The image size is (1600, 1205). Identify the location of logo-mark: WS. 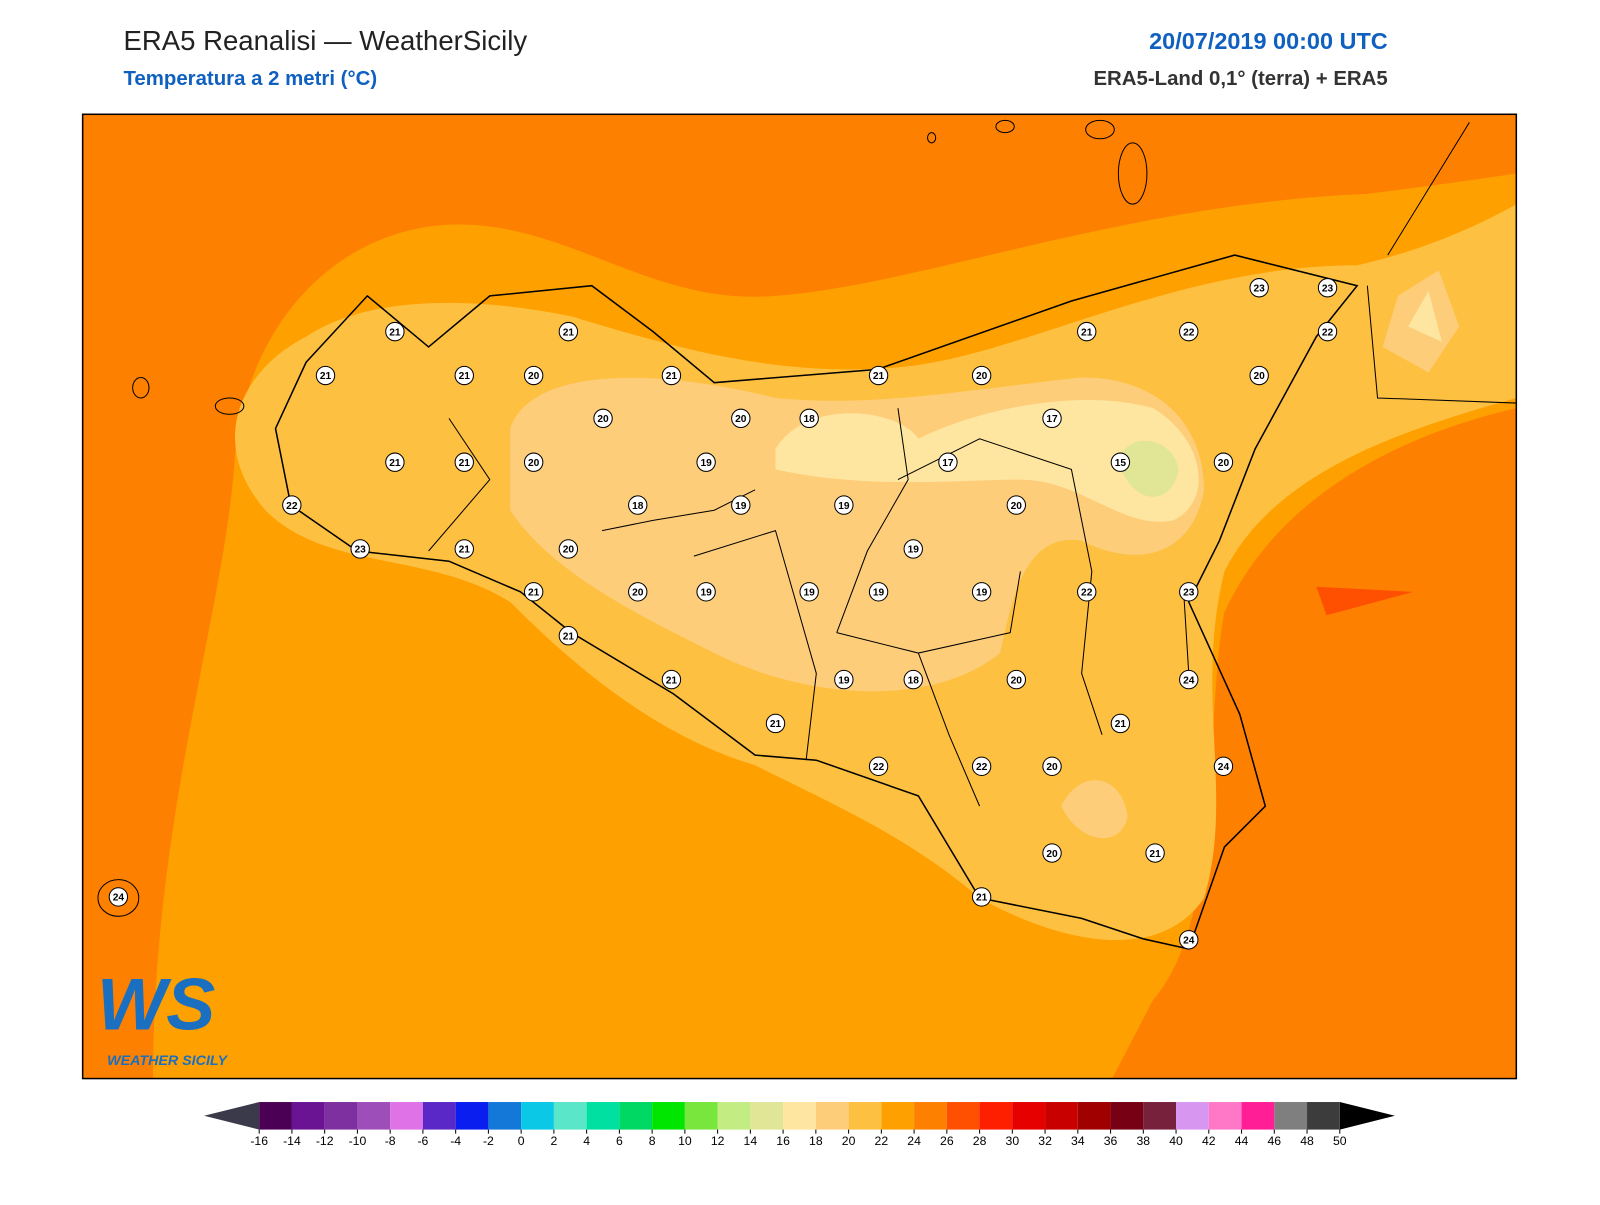
(156, 1004).